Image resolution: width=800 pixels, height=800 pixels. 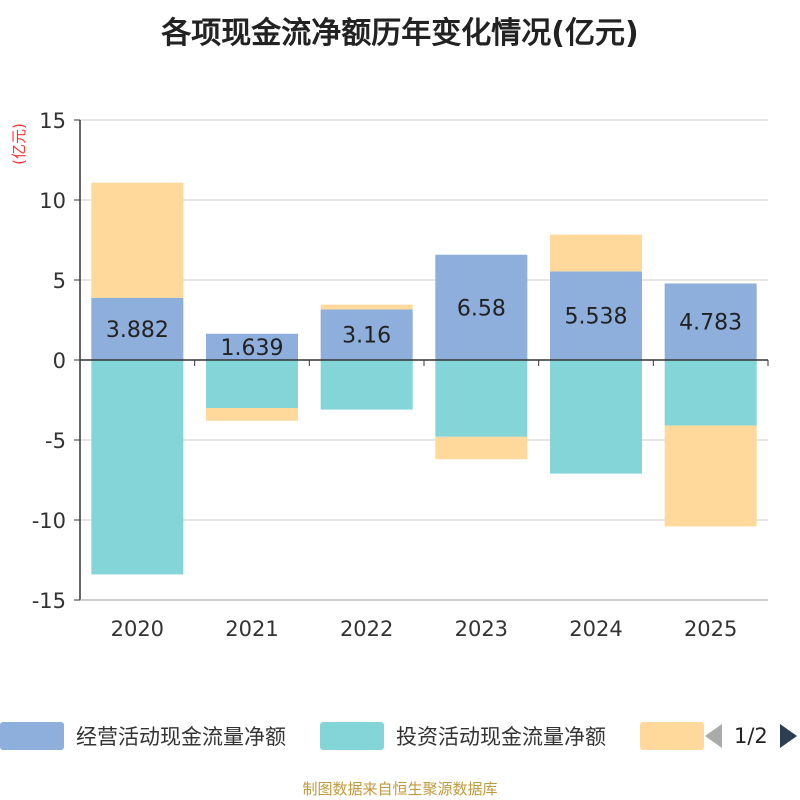 I want to click on data-source-note: 制图数据来自恒生聚源数据库, so click(x=400, y=789).